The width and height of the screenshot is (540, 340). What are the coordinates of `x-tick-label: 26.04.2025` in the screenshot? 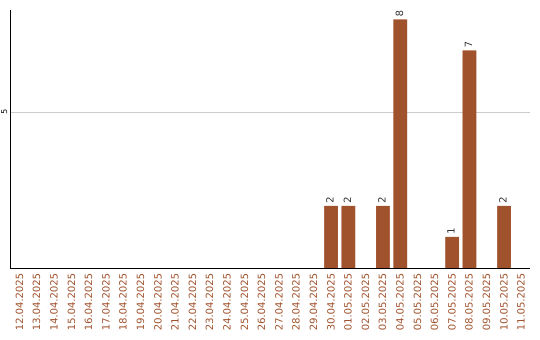 It's located at (262, 301).